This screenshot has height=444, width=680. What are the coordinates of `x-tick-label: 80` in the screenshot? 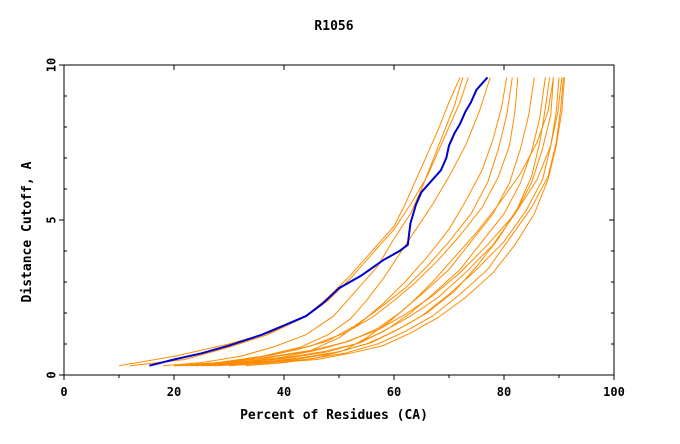 It's located at (504, 392).